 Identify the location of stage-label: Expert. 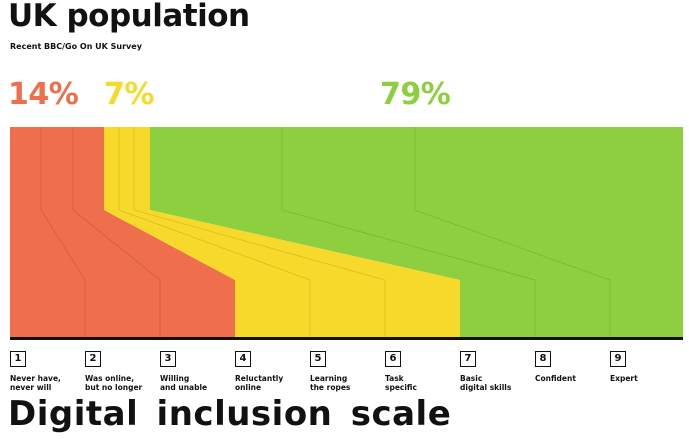
(624, 378).